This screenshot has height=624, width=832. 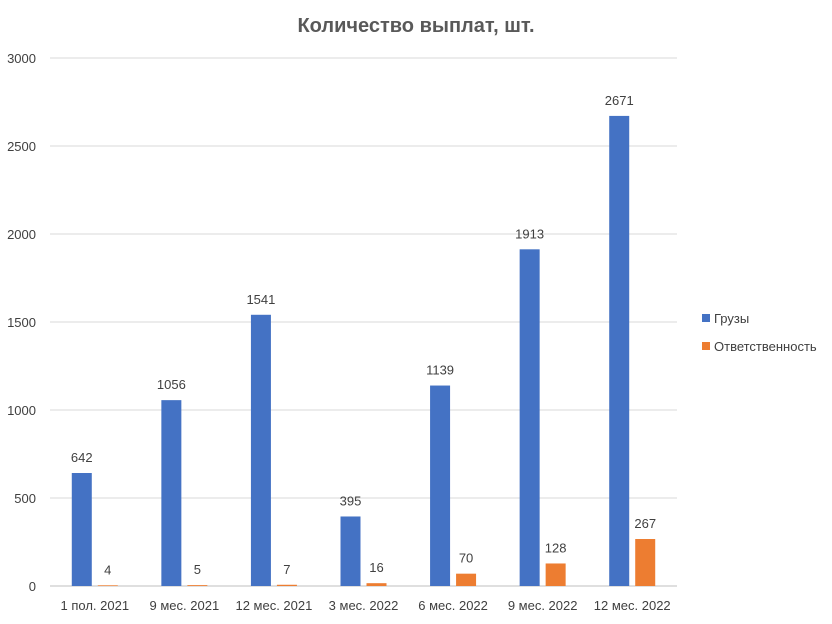 I want to click on x-tick-label: 9 мес. 2022, so click(x=543, y=605).